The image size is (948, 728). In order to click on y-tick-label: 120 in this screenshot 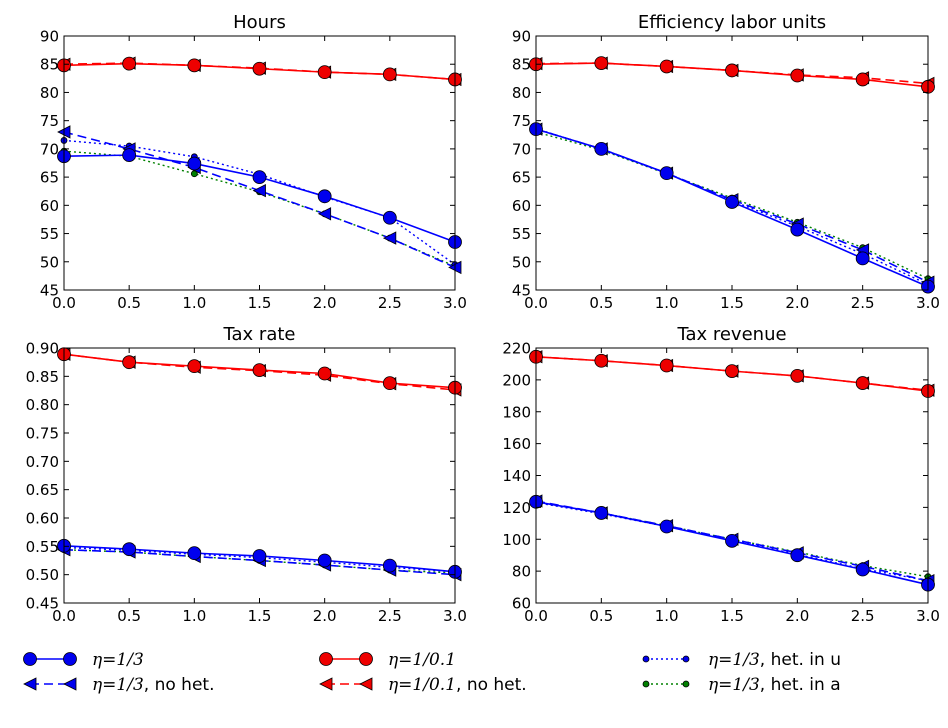, I will do `click(516, 508)`.